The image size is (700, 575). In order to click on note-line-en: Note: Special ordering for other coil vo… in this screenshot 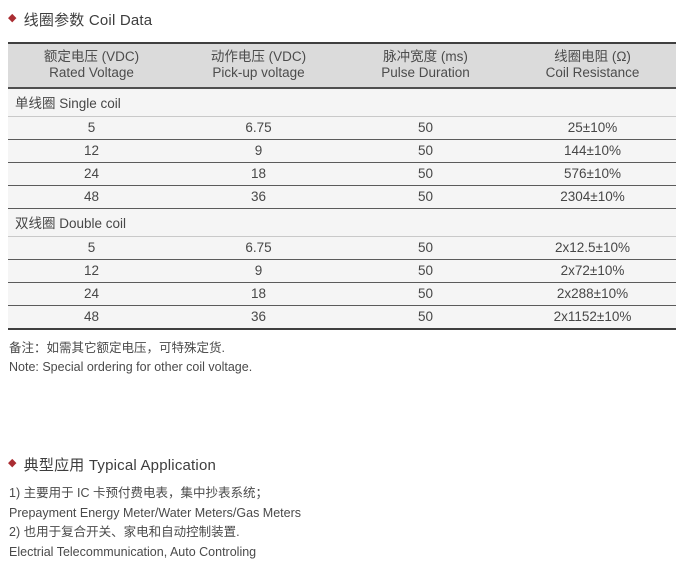, I will do `click(131, 367)`.